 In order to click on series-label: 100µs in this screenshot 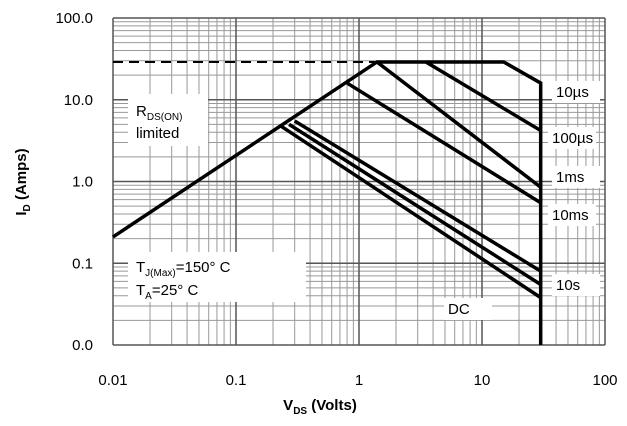, I will do `click(572, 138)`.